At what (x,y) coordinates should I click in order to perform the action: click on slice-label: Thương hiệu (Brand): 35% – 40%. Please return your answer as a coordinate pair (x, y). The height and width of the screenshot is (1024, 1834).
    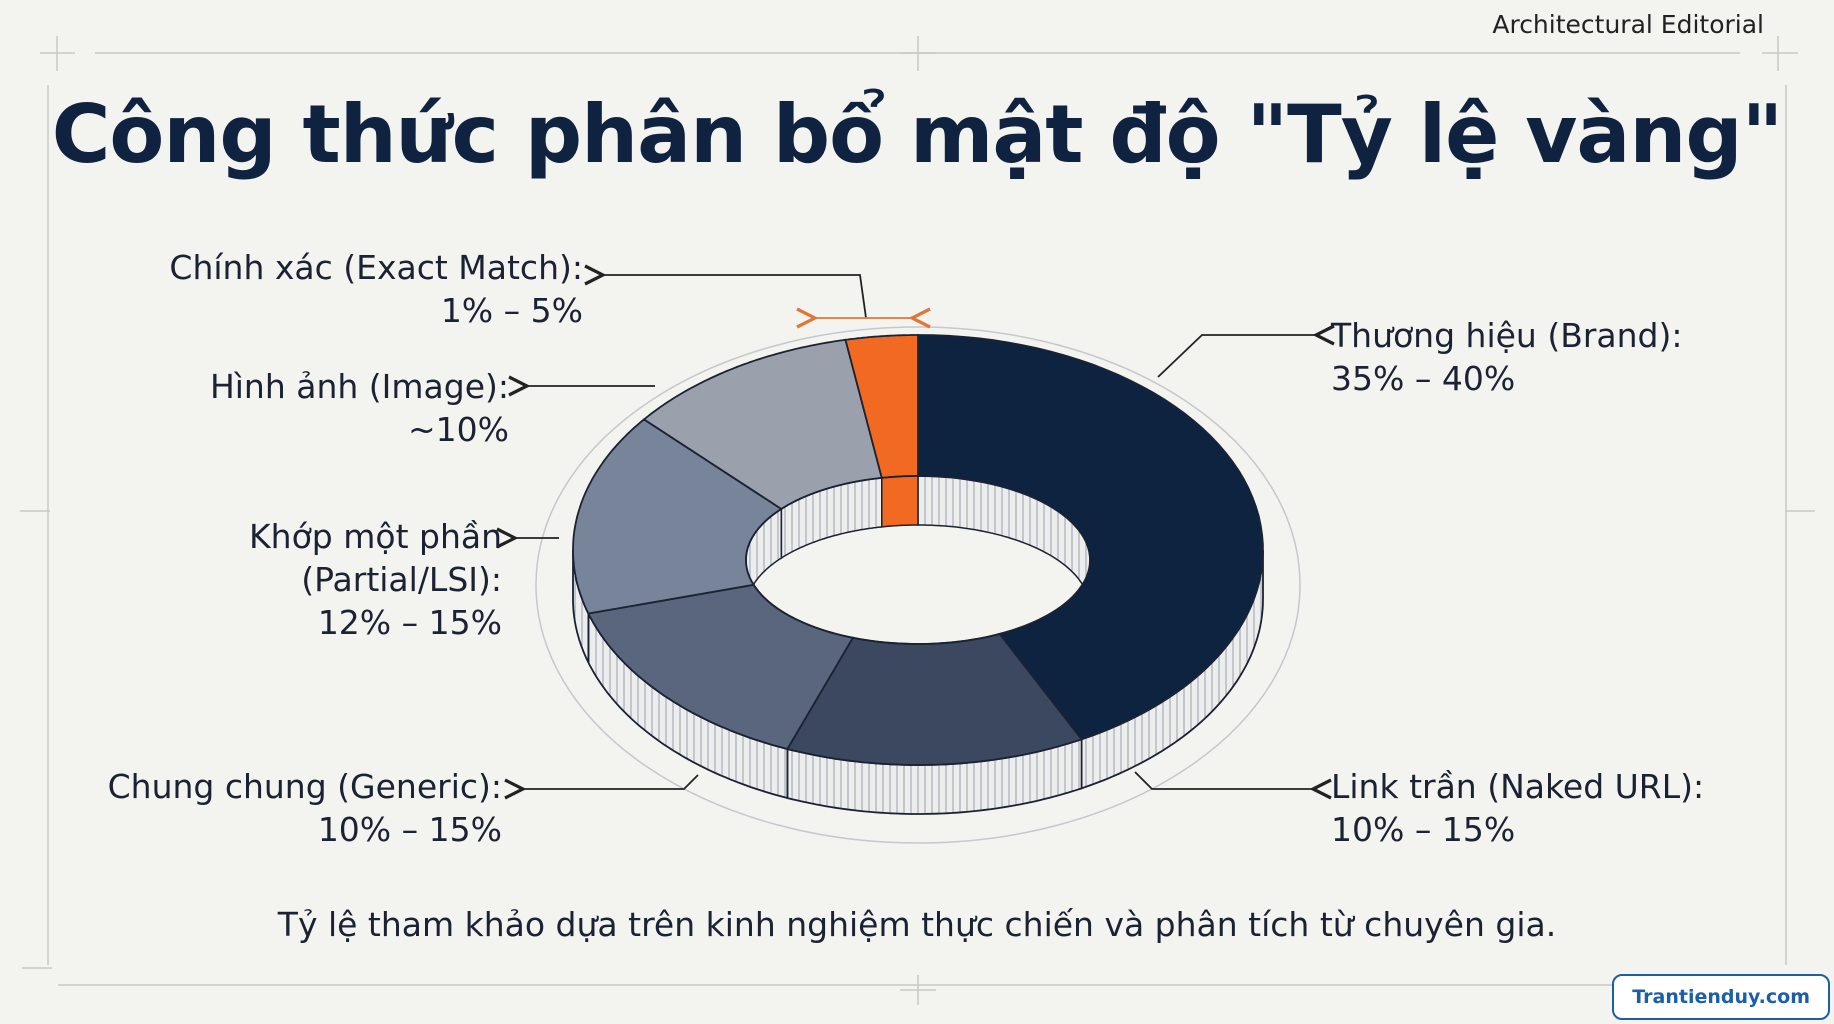
    Looking at the image, I should click on (1506, 357).